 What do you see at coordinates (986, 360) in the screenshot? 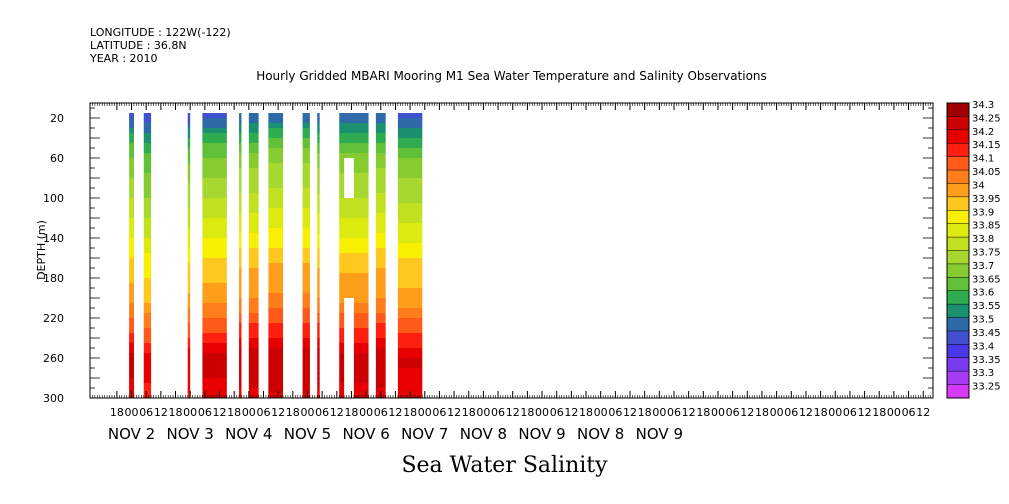
I see `colorbar-label: 33.35` at bounding box center [986, 360].